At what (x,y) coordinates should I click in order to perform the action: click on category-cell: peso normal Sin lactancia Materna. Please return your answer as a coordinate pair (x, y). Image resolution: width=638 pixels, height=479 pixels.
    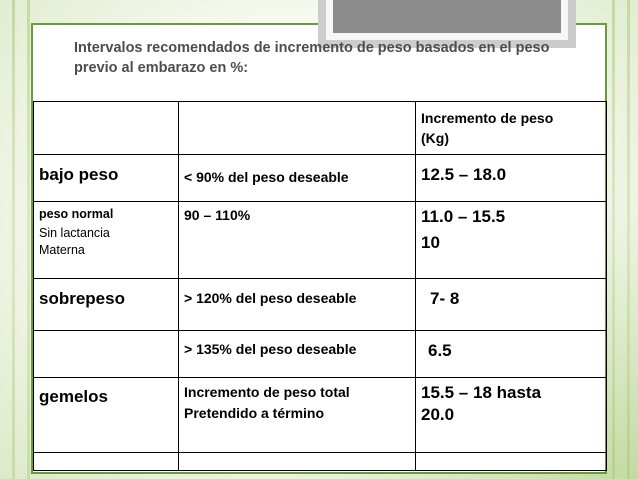
    Looking at the image, I should click on (106, 240).